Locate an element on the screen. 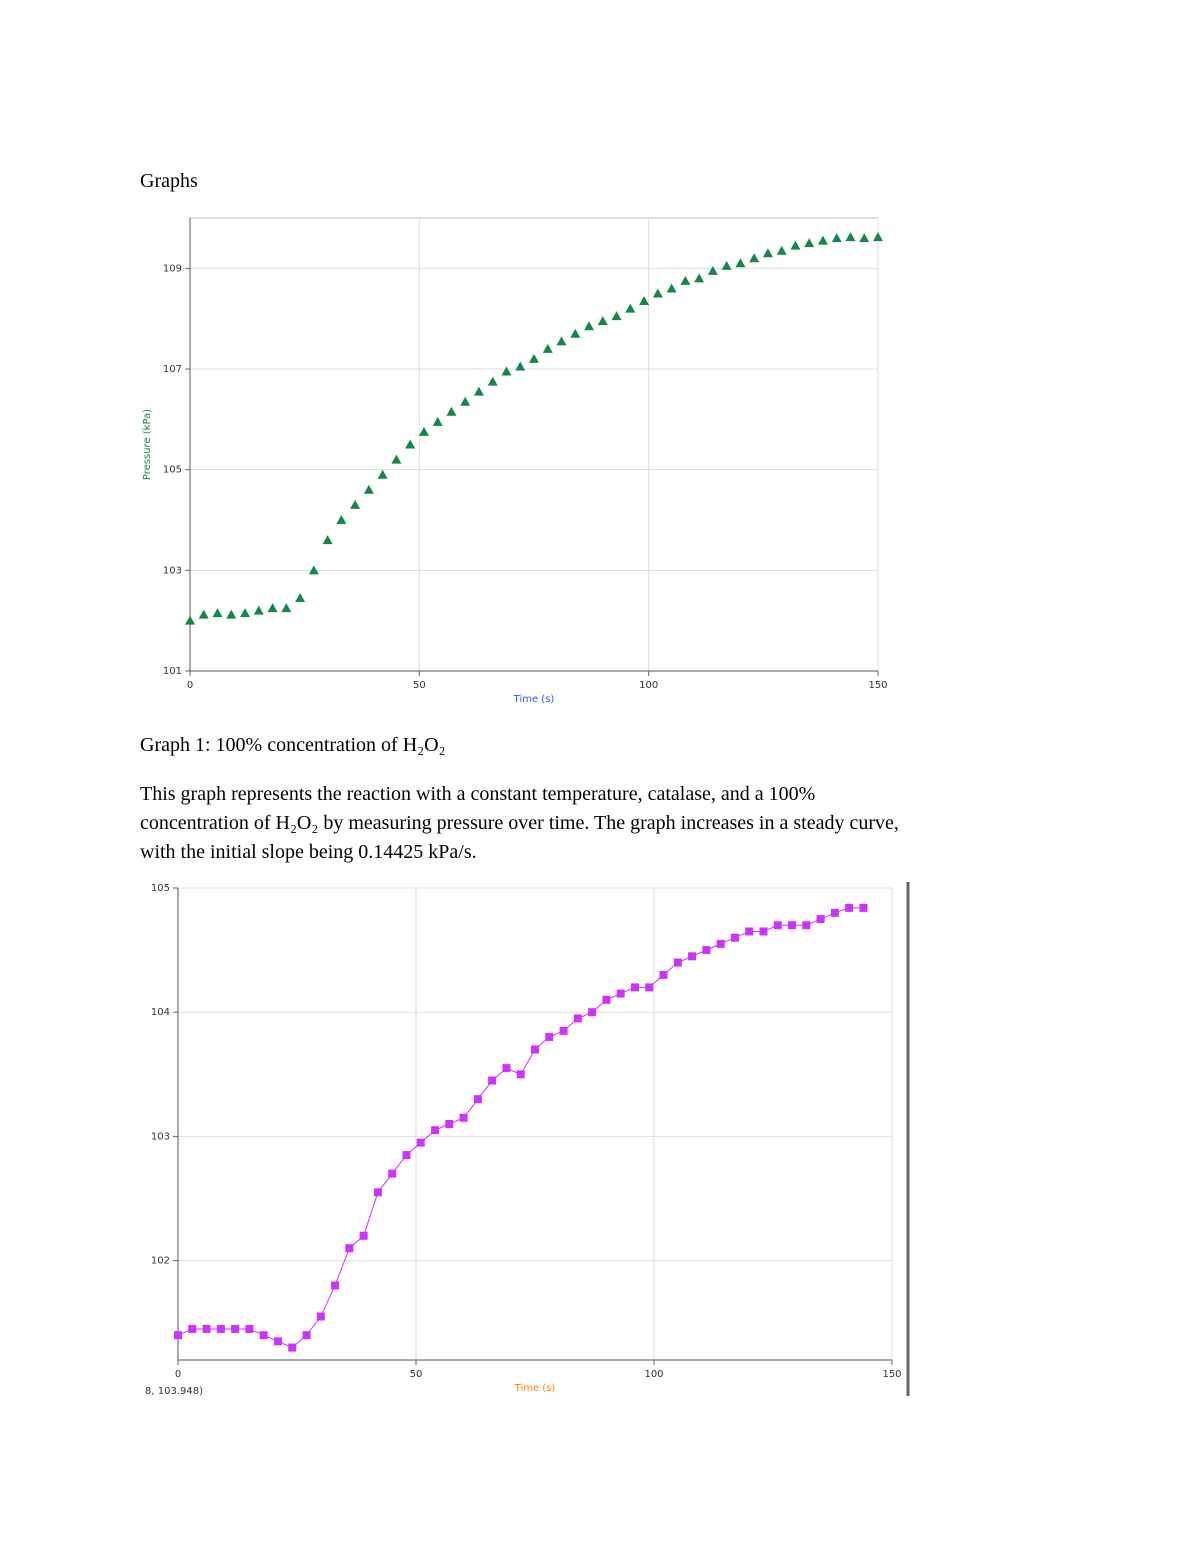  caption: Graph 1: 100% concentration of H₂O₂ is located at coordinates (293, 745).